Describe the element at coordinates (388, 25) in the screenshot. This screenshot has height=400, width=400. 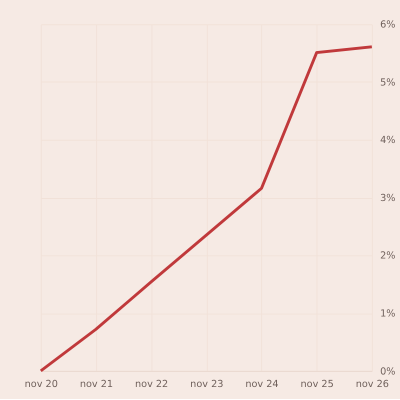
I see `y-tick-label: 6%` at that location.